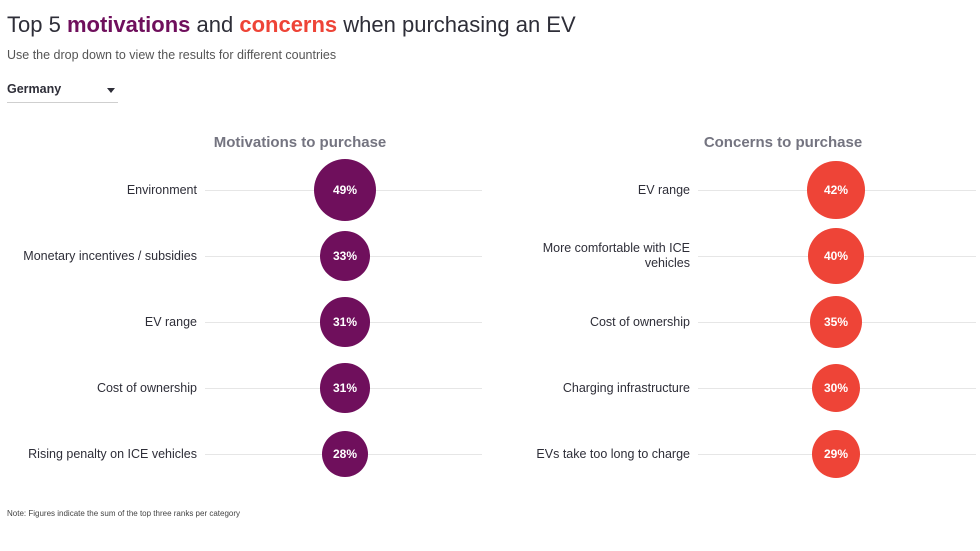 The width and height of the screenshot is (980, 551). Describe the element at coordinates (783, 142) in the screenshot. I see `concerns-panel-title: Concerns to purchase` at that location.